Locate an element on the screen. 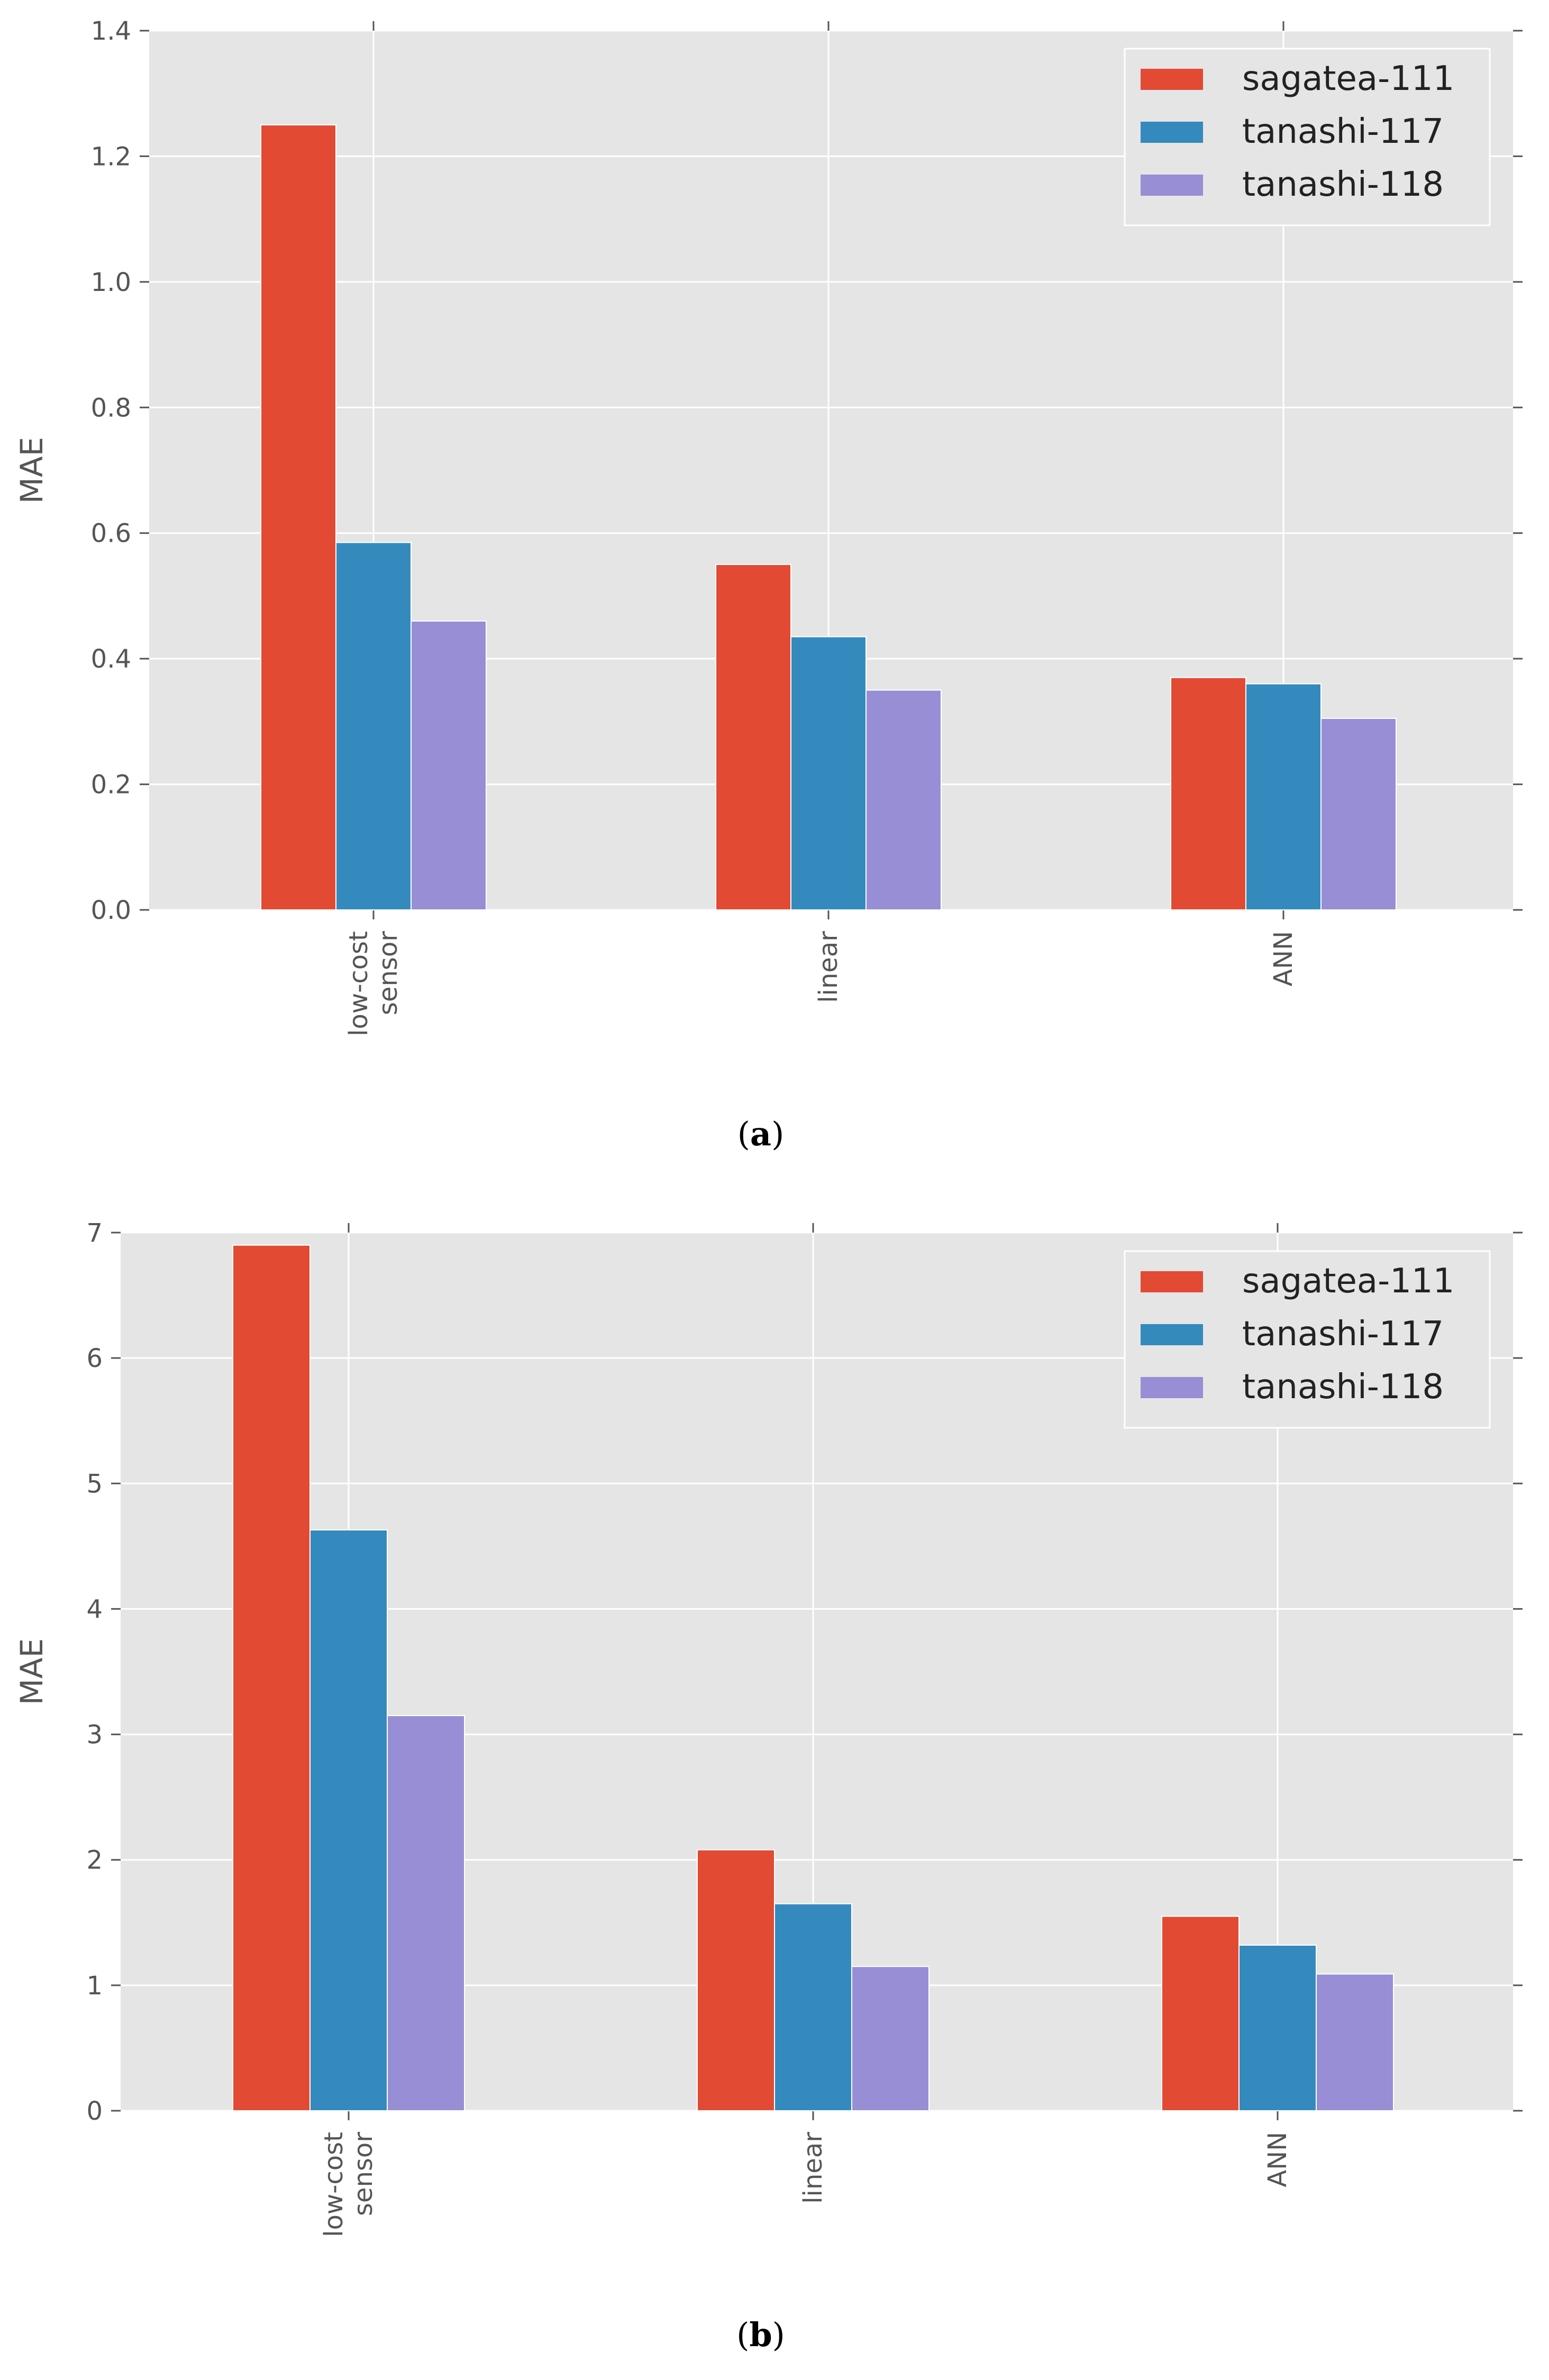 Image resolution: width=1549 pixels, height=2380 pixels. ytick-label: 1.0 is located at coordinates (111, 282).